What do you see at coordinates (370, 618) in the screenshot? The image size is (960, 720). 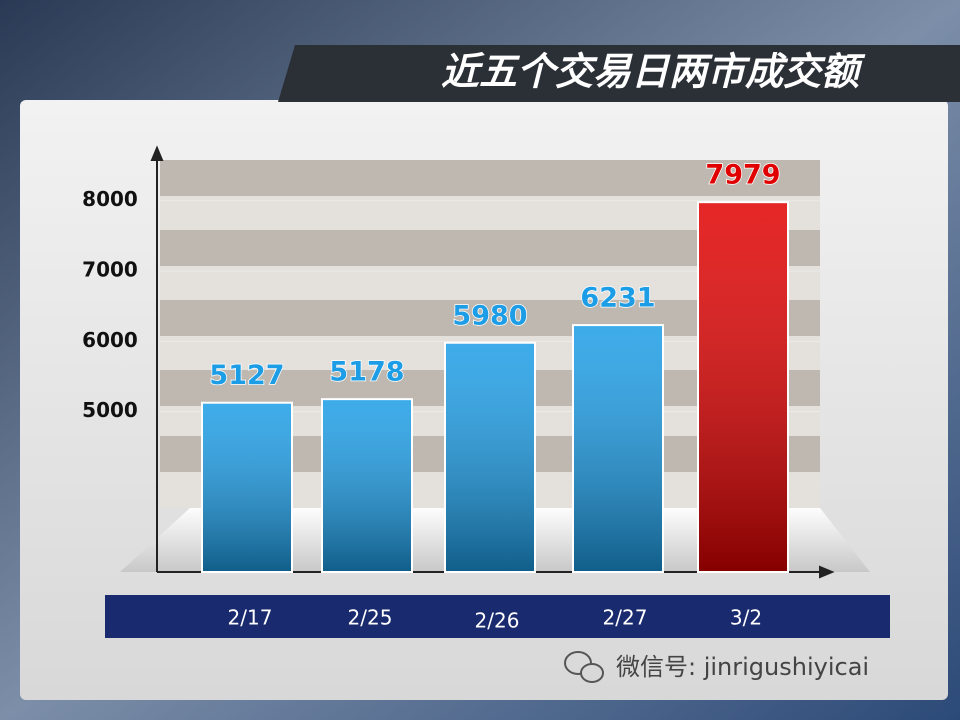 I see `x-tick-label: 2/25` at bounding box center [370, 618].